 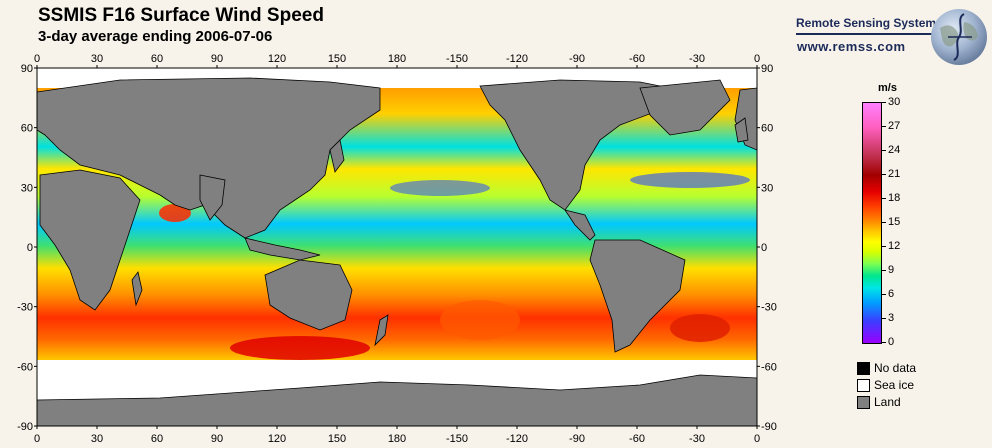 What do you see at coordinates (767, 188) in the screenshot?
I see `lat-label-right: 30` at bounding box center [767, 188].